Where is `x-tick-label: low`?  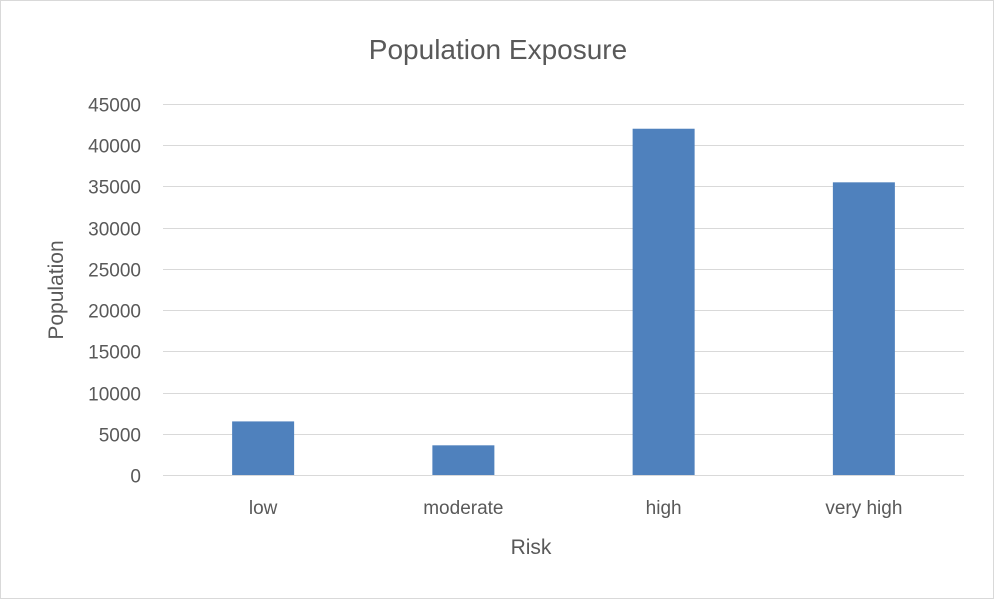
x-tick-label: low is located at coordinates (263, 508).